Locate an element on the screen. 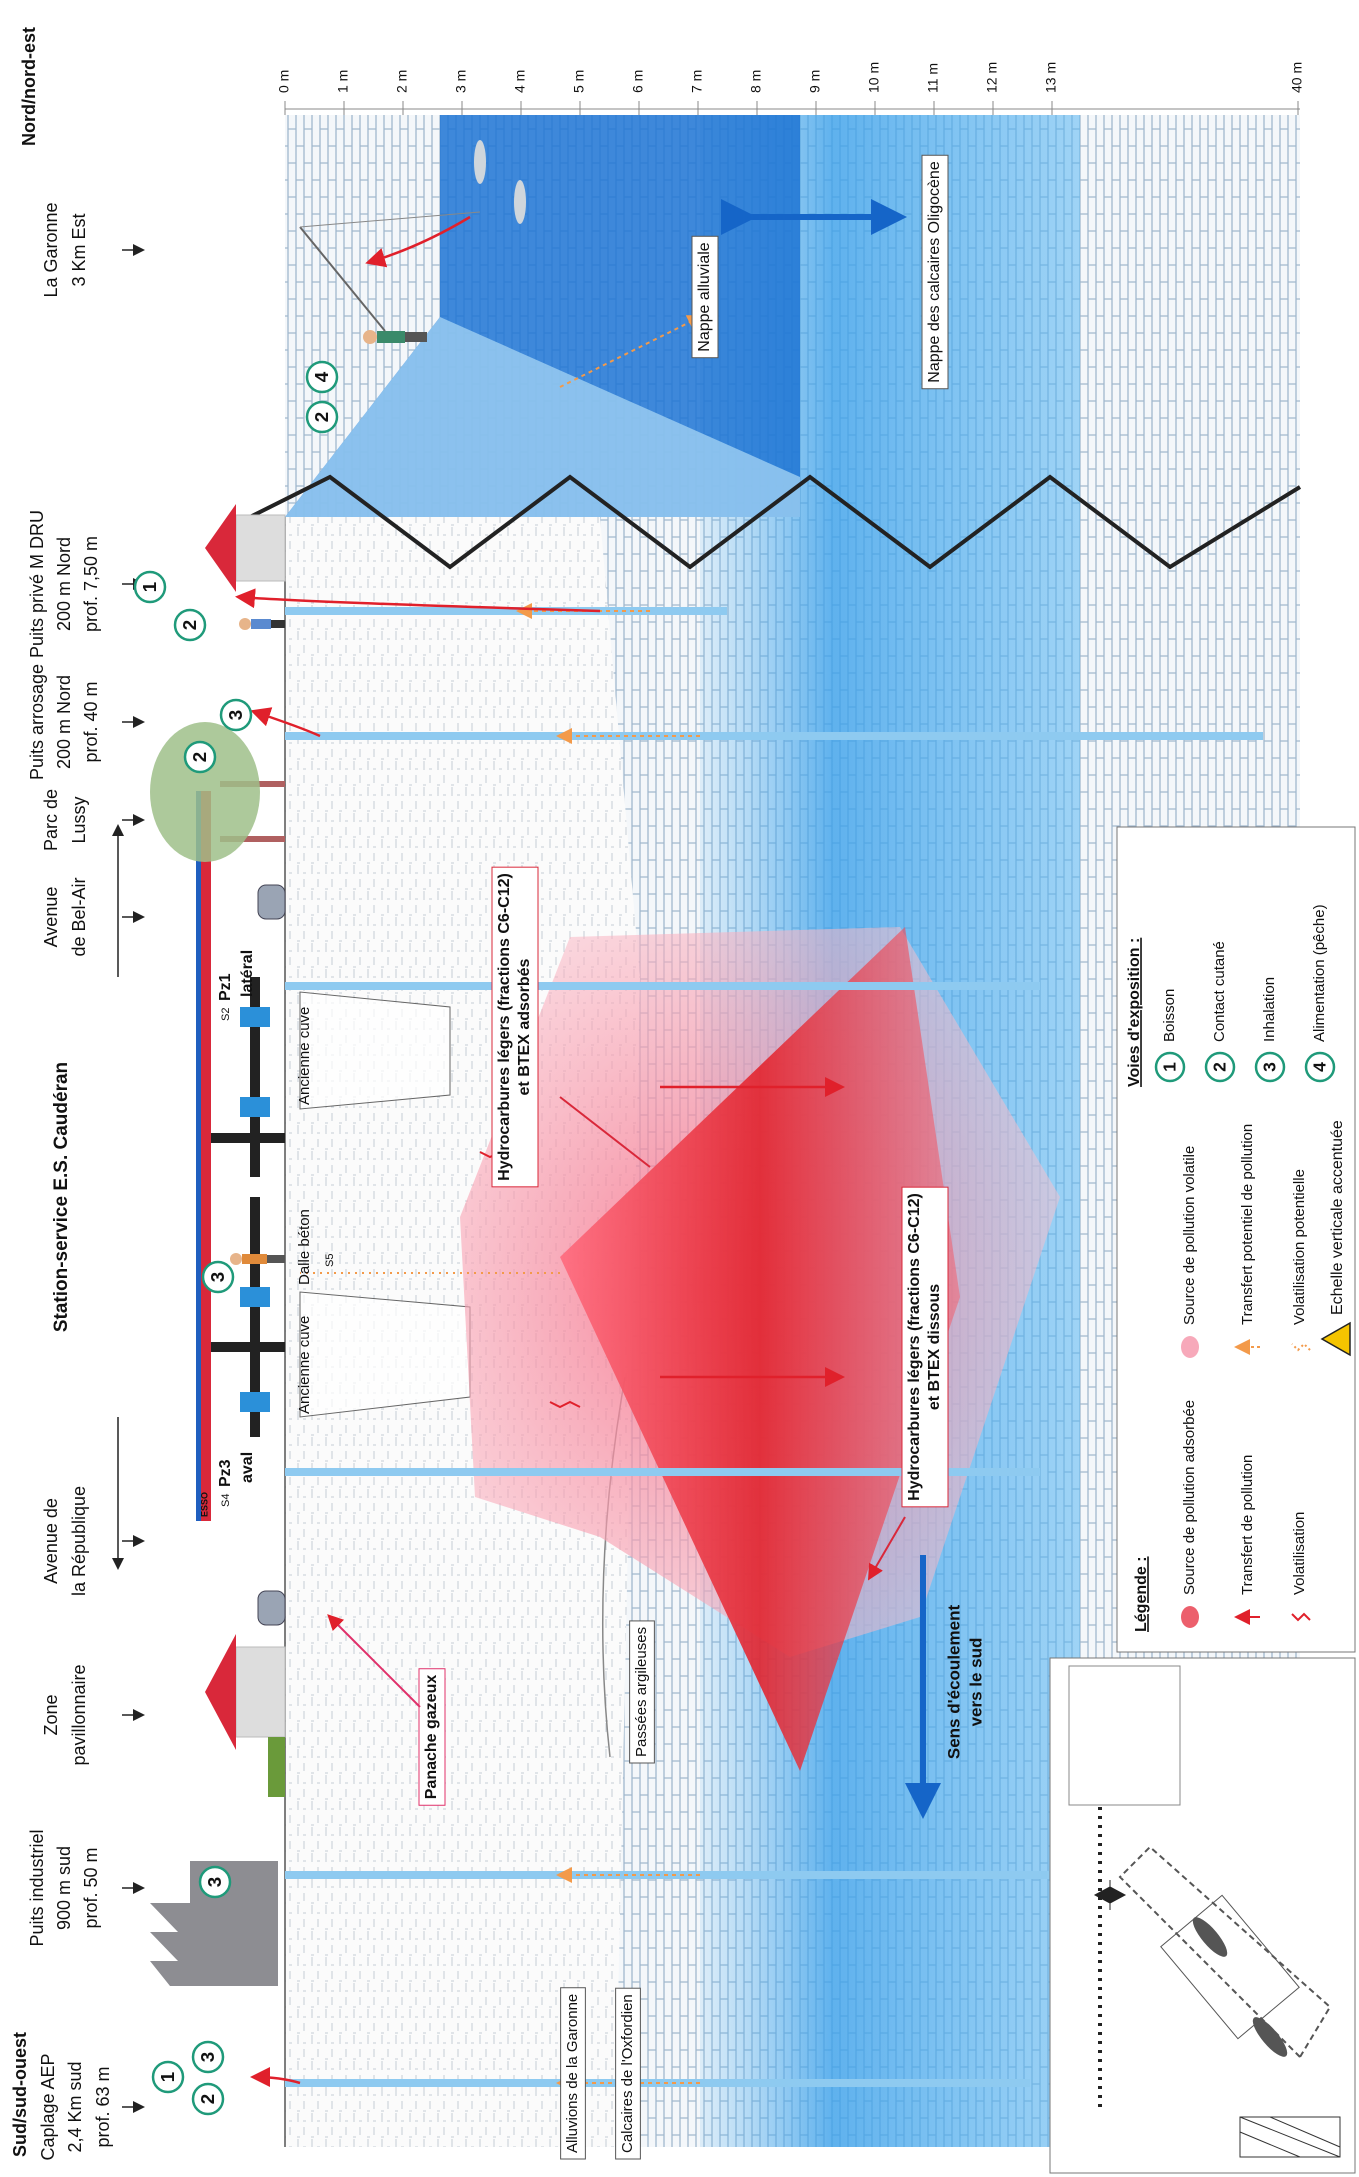 This screenshot has width=1359, height=2177. map-building is located at coordinates (1230, 1967).